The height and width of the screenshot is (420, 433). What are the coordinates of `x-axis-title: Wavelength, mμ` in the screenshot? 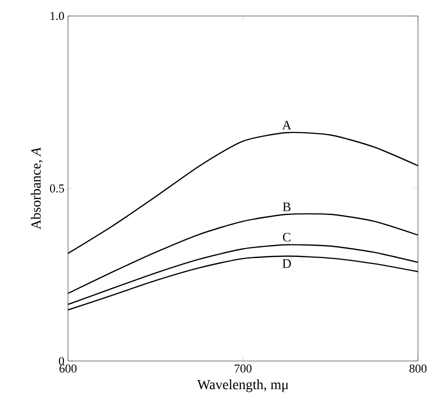 It's located at (242, 385).